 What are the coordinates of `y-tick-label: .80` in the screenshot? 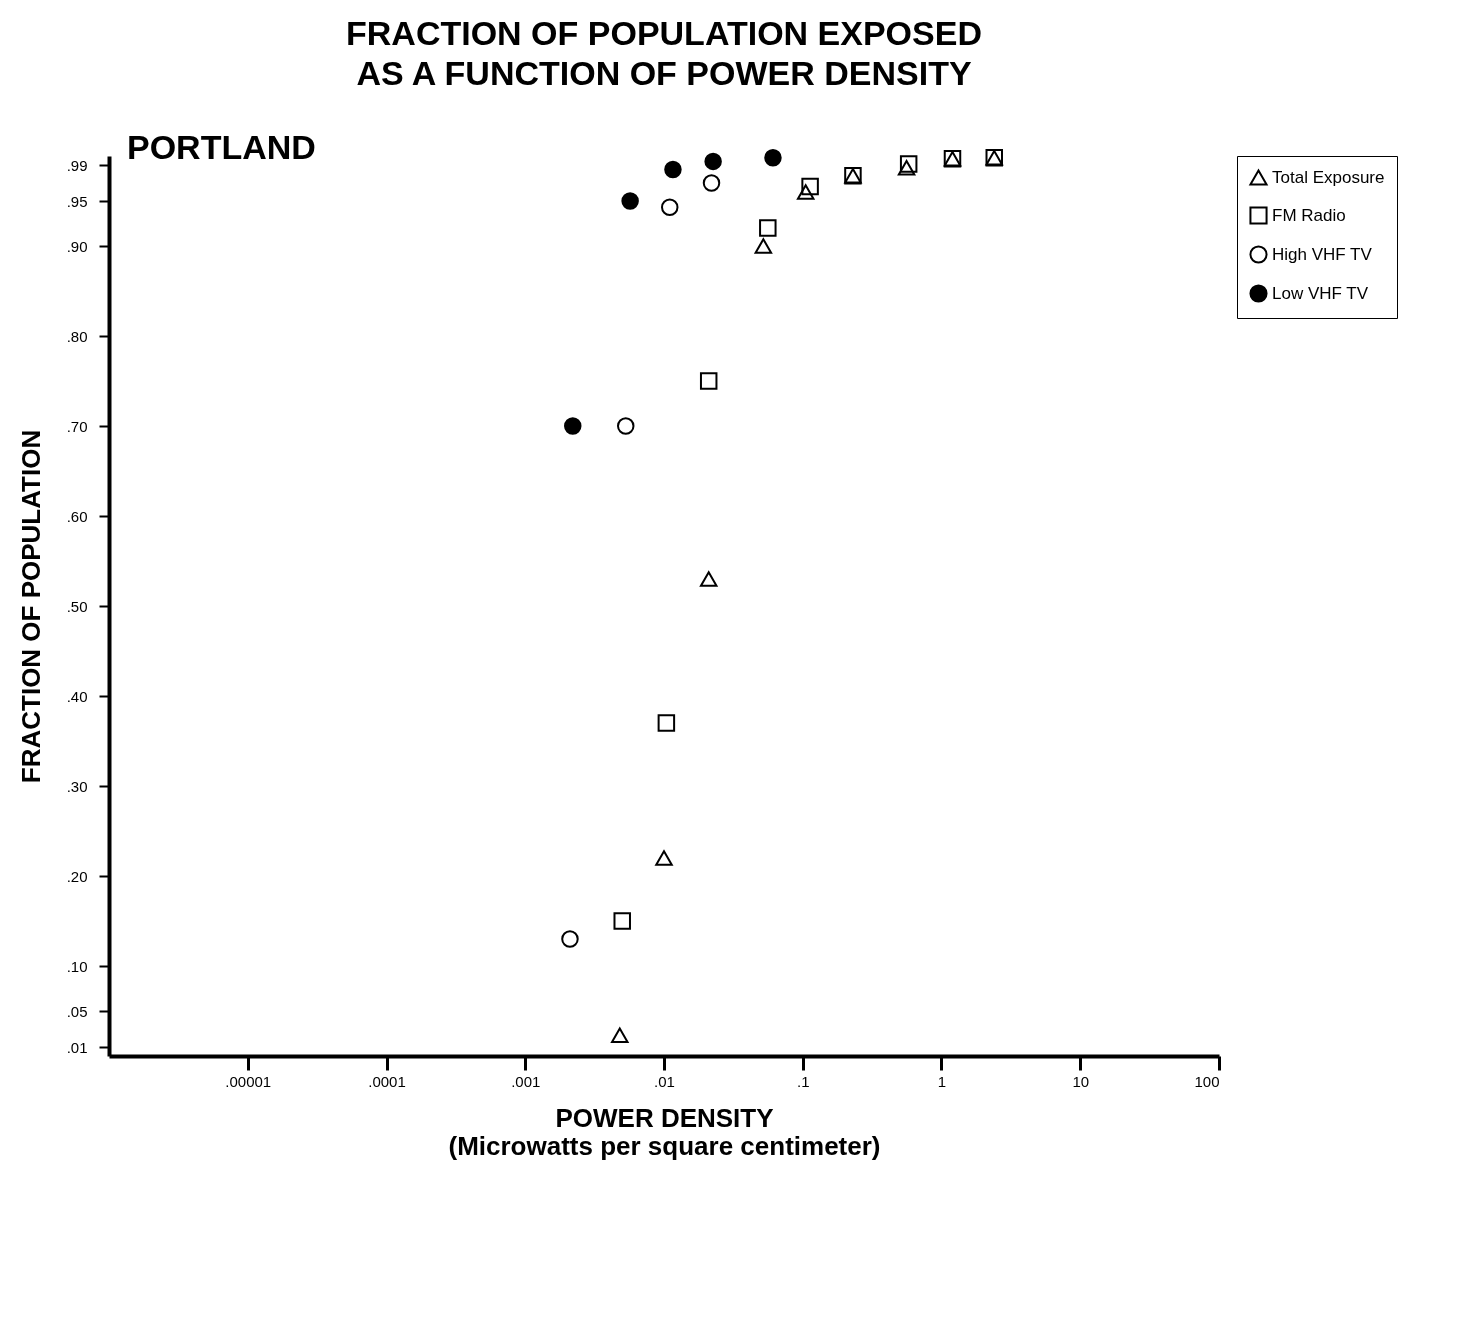 It's located at (77, 336).